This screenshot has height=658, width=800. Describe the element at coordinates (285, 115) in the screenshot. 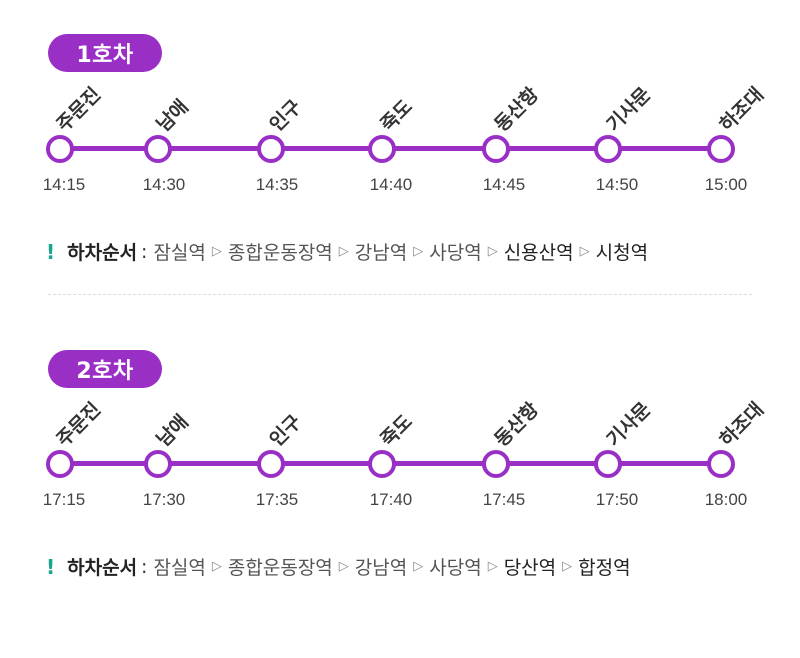

I see `car-1-stop-name: 인구` at that location.